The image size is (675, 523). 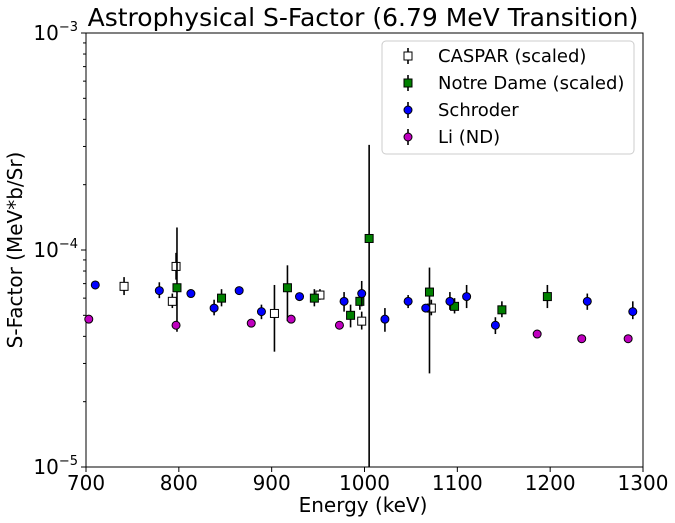 What do you see at coordinates (55, 466) in the screenshot?
I see `y-tick-label: 10⁻⁵` at bounding box center [55, 466].